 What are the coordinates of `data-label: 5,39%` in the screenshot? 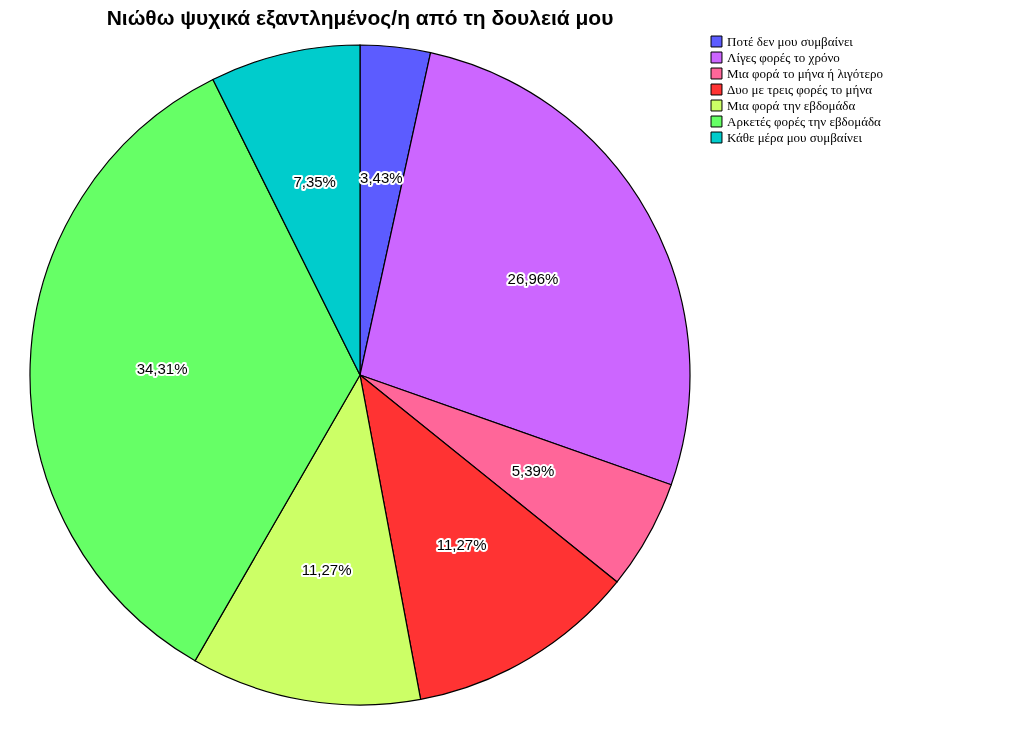 It's located at (533, 471).